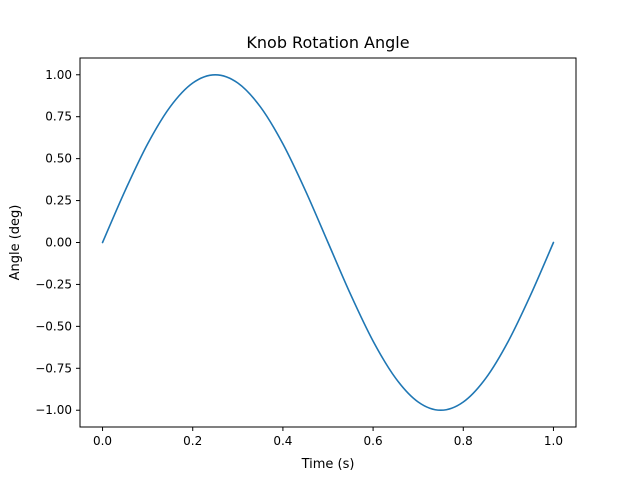  What do you see at coordinates (327, 42) in the screenshot?
I see `chart-title: Knob Rotation Angle` at bounding box center [327, 42].